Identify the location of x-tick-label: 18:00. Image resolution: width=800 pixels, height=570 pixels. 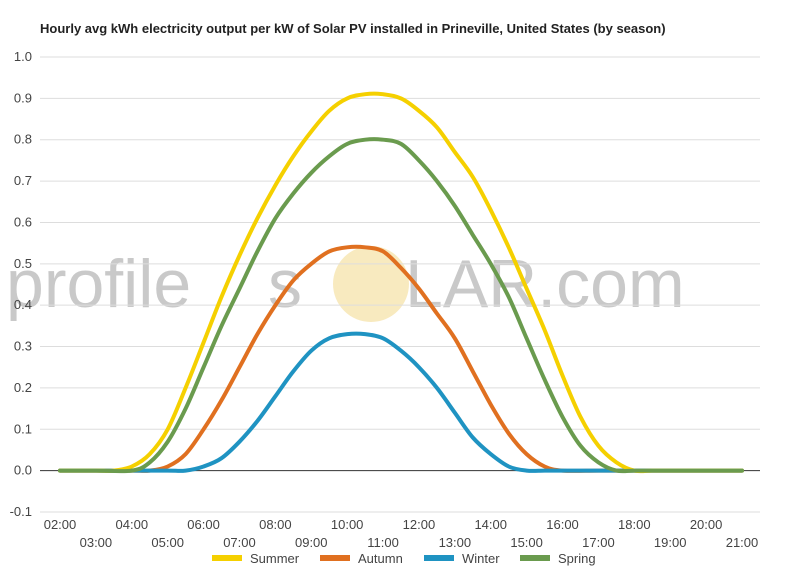
(634, 524).